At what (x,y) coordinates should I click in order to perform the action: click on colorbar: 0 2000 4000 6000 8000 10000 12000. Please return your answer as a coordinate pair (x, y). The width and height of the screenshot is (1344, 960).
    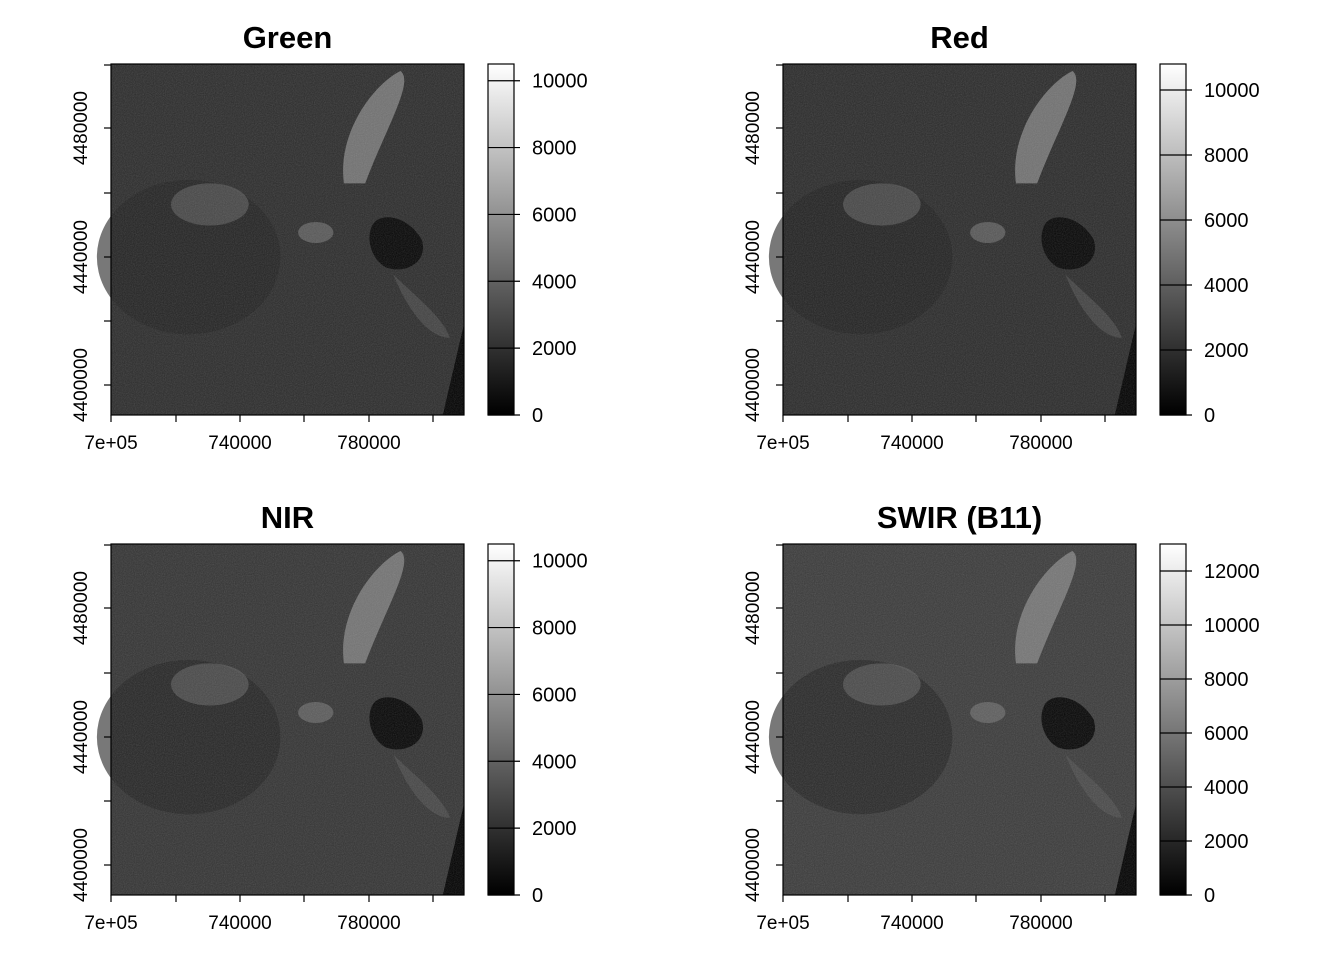
    Looking at the image, I should click on (1209, 725).